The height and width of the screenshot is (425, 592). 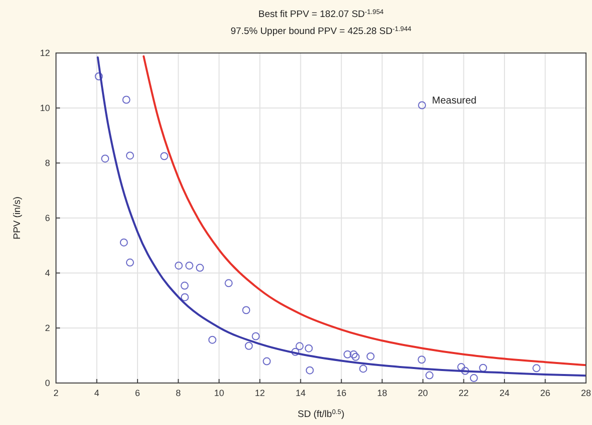 I want to click on y-tick-label: 6, so click(x=47, y=218).